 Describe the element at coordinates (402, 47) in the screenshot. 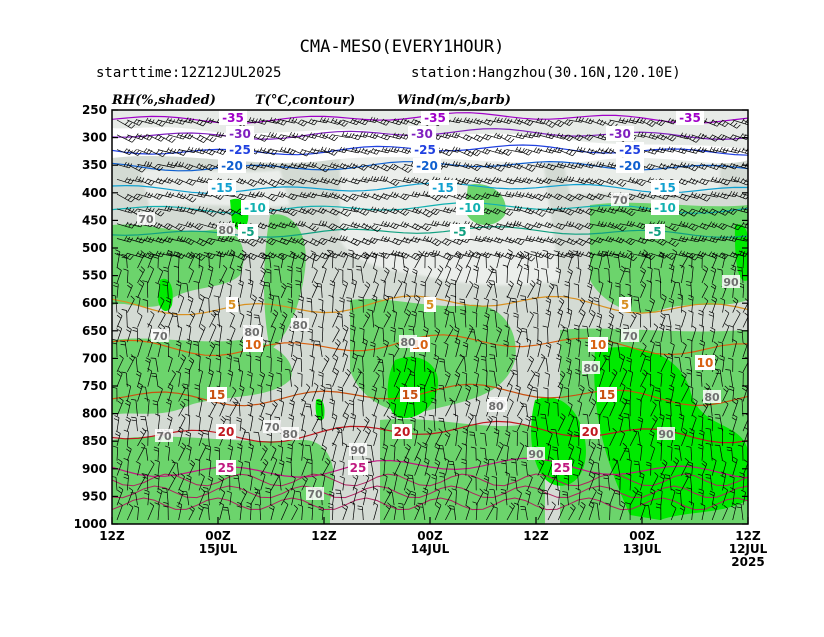

I see `chart-title: CMA-MESO(EVERY1HOUR)` at that location.